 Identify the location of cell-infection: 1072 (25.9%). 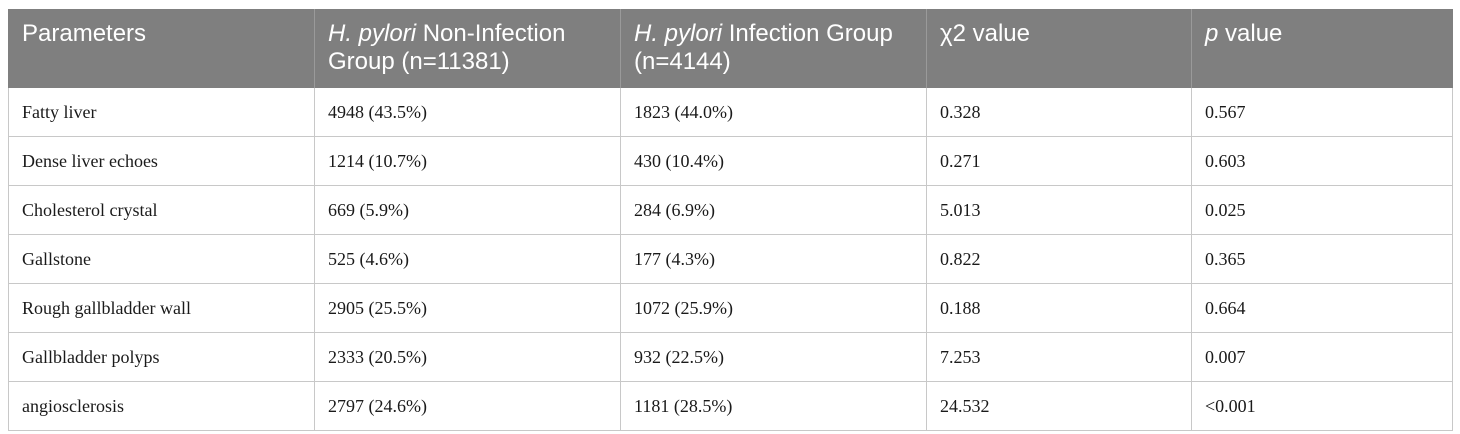
(773, 308).